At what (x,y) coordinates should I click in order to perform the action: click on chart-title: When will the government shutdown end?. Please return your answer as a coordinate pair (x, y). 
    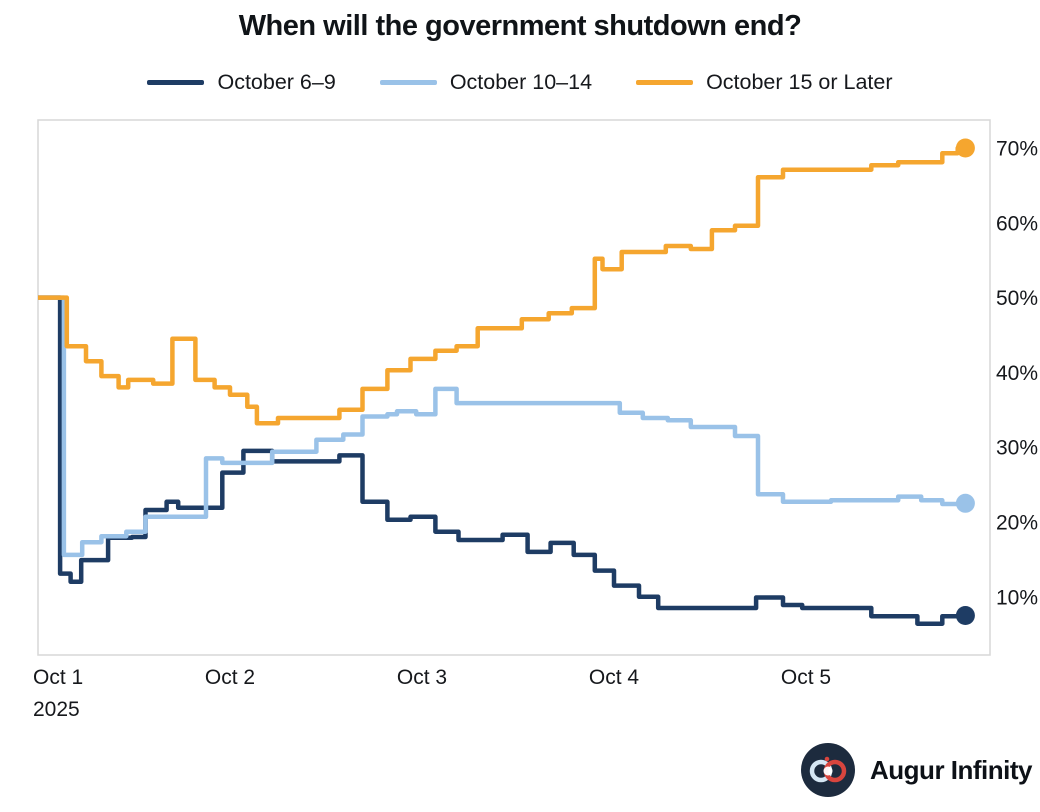
    Looking at the image, I should click on (520, 26).